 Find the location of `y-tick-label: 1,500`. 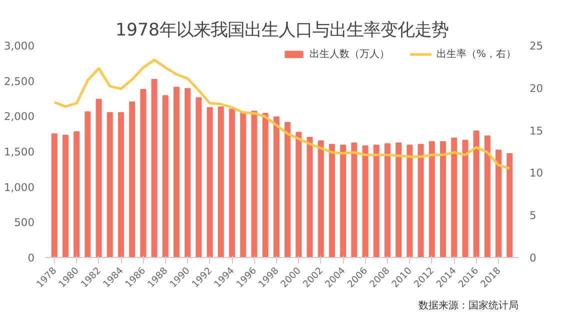

y-tick-label: 1,500 is located at coordinates (19, 152).